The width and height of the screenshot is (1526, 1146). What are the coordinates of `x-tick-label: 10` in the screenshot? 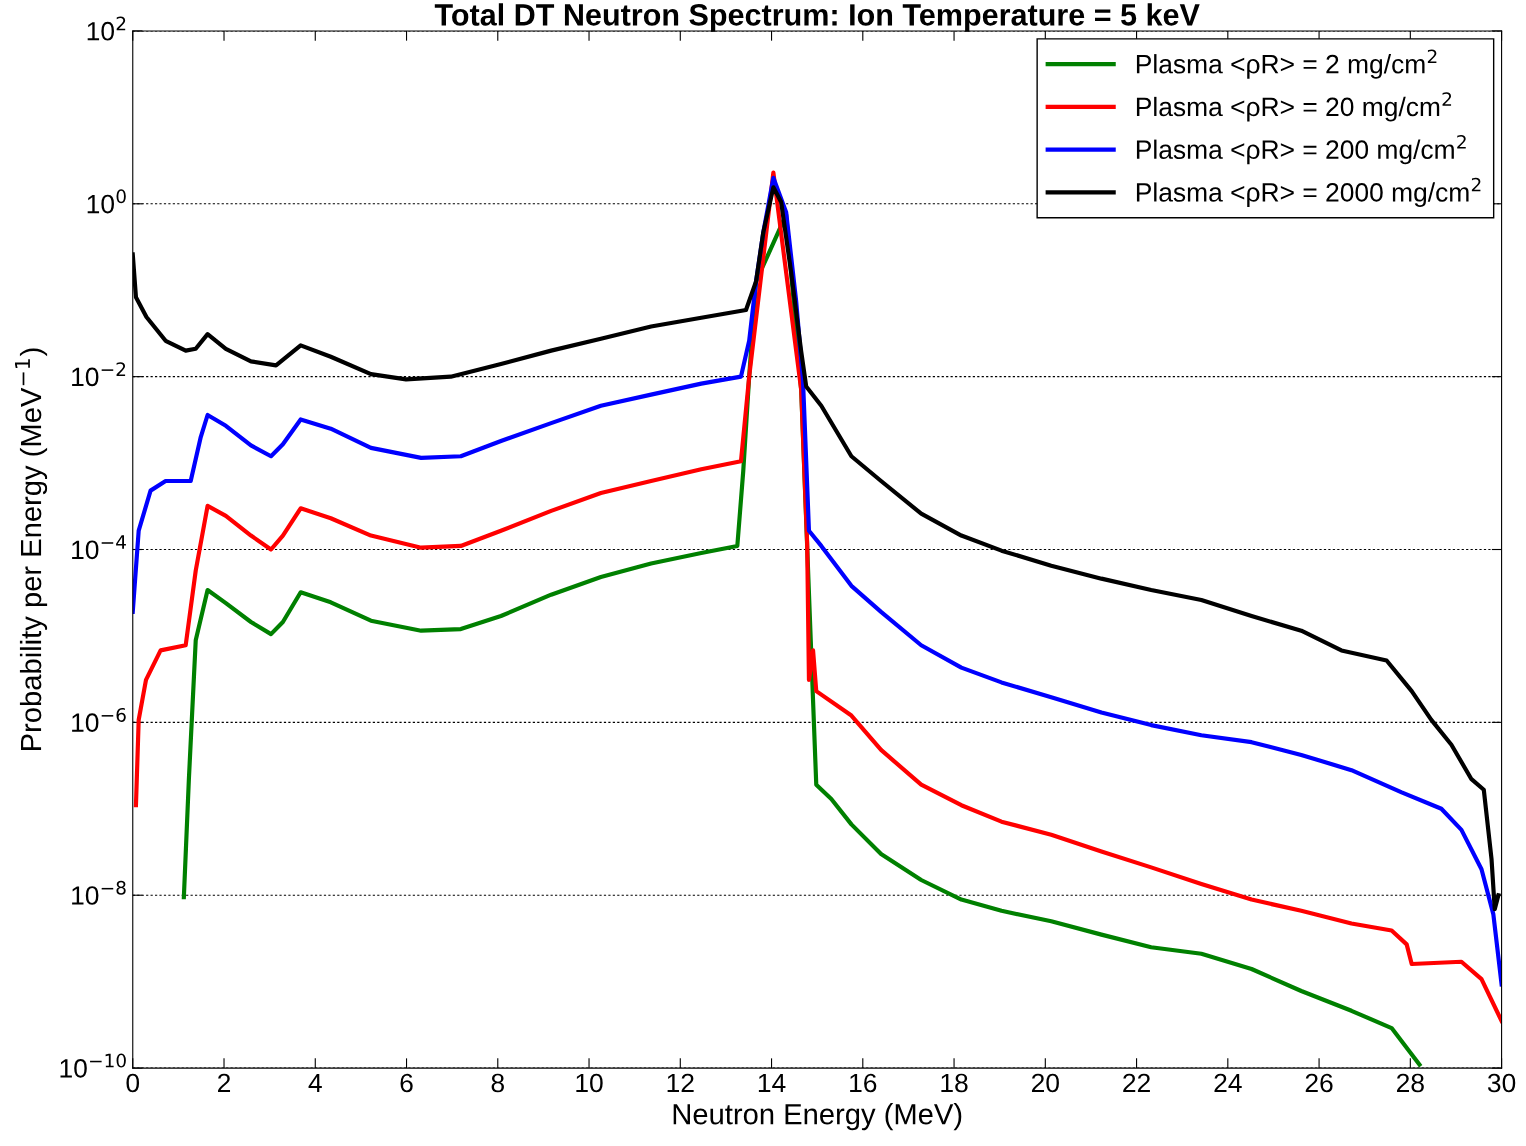 It's located at (589, 1083).